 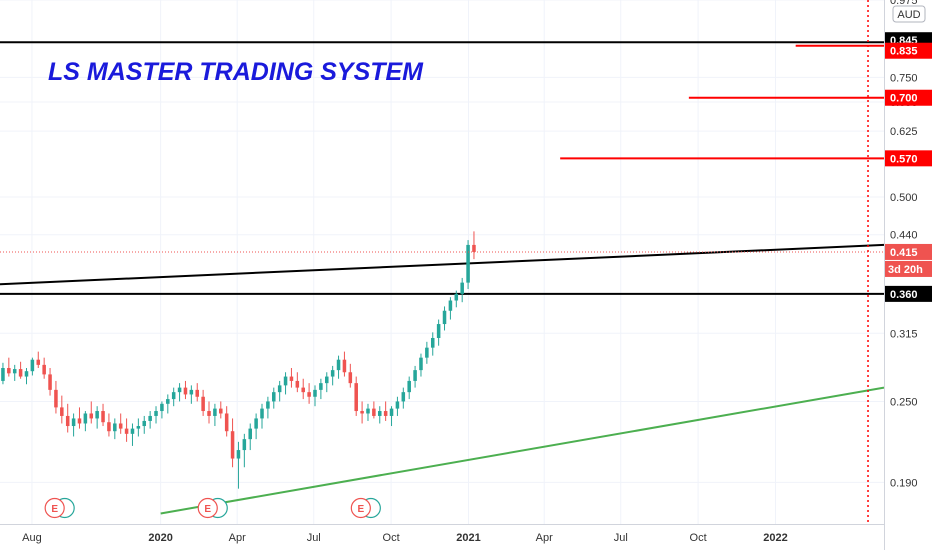 I want to click on last-price-tag-label: 0.415, so click(x=904, y=253).